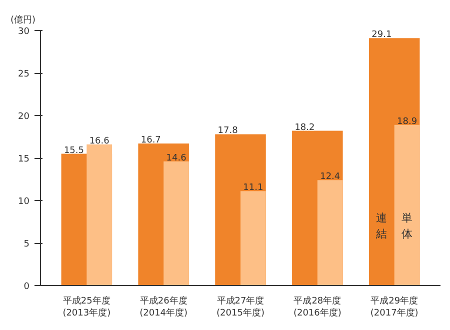 The image size is (450, 330). Describe the element at coordinates (24, 75) in the screenshot. I see `y-tick-label: 25` at that location.